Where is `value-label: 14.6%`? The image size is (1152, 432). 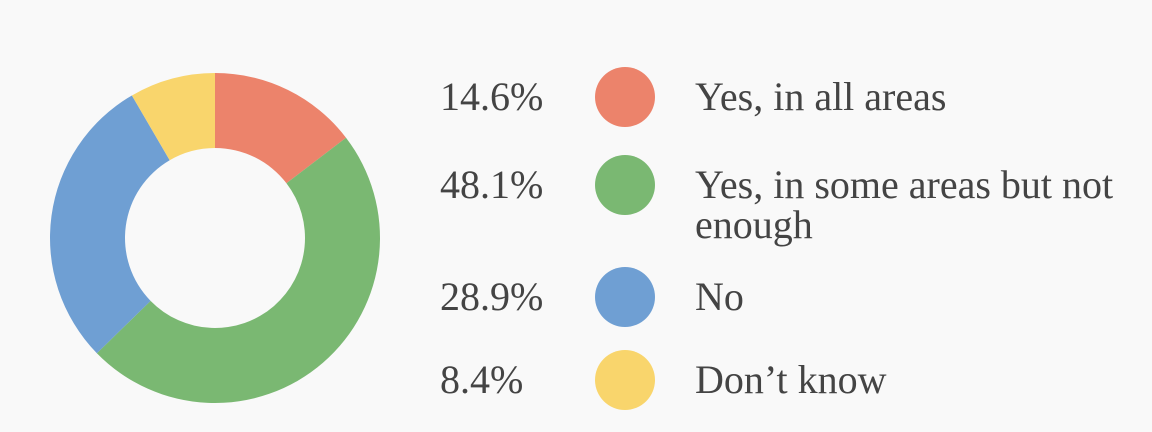
value-label: 14.6% is located at coordinates (492, 96).